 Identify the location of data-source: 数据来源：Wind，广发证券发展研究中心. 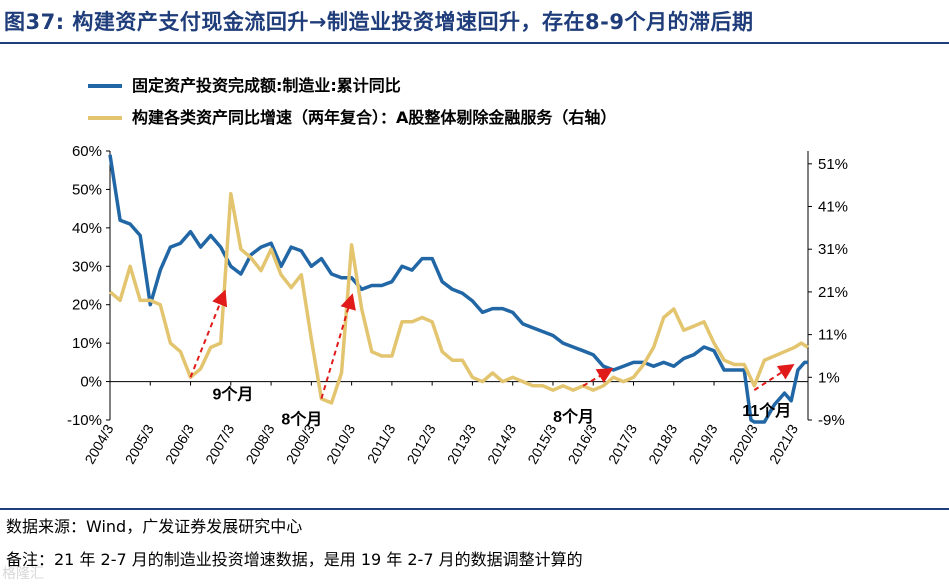
(154, 526).